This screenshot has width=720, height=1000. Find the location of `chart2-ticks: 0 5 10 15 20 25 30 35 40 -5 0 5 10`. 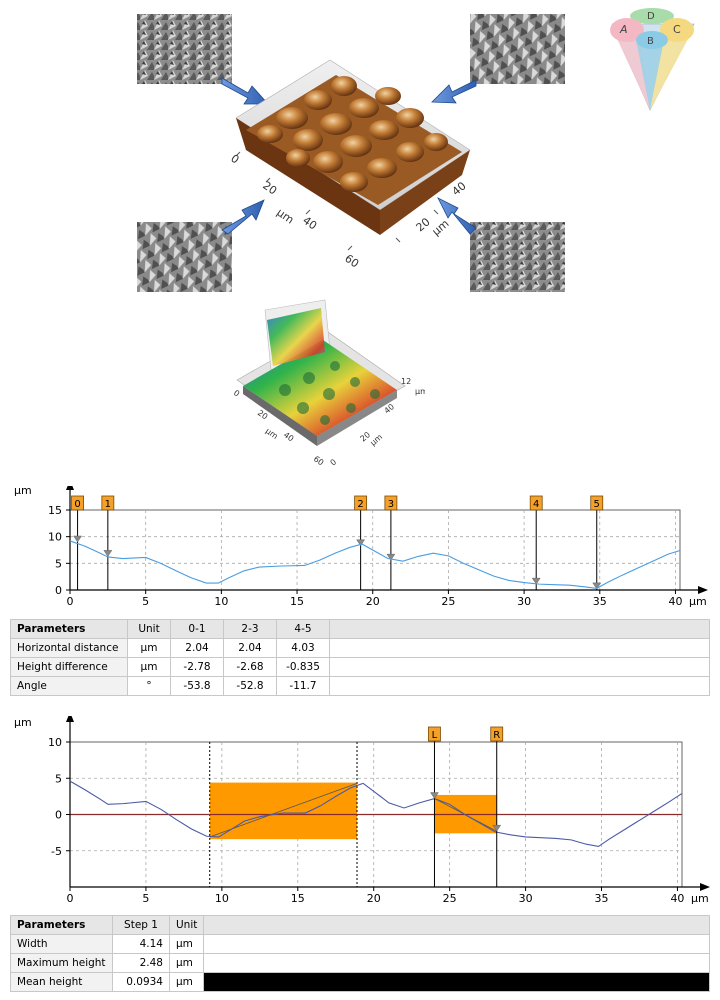

chart2-ticks: 0 5 10 15 20 25 30 35 40 -5 0 5 10 is located at coordinates (366, 820).